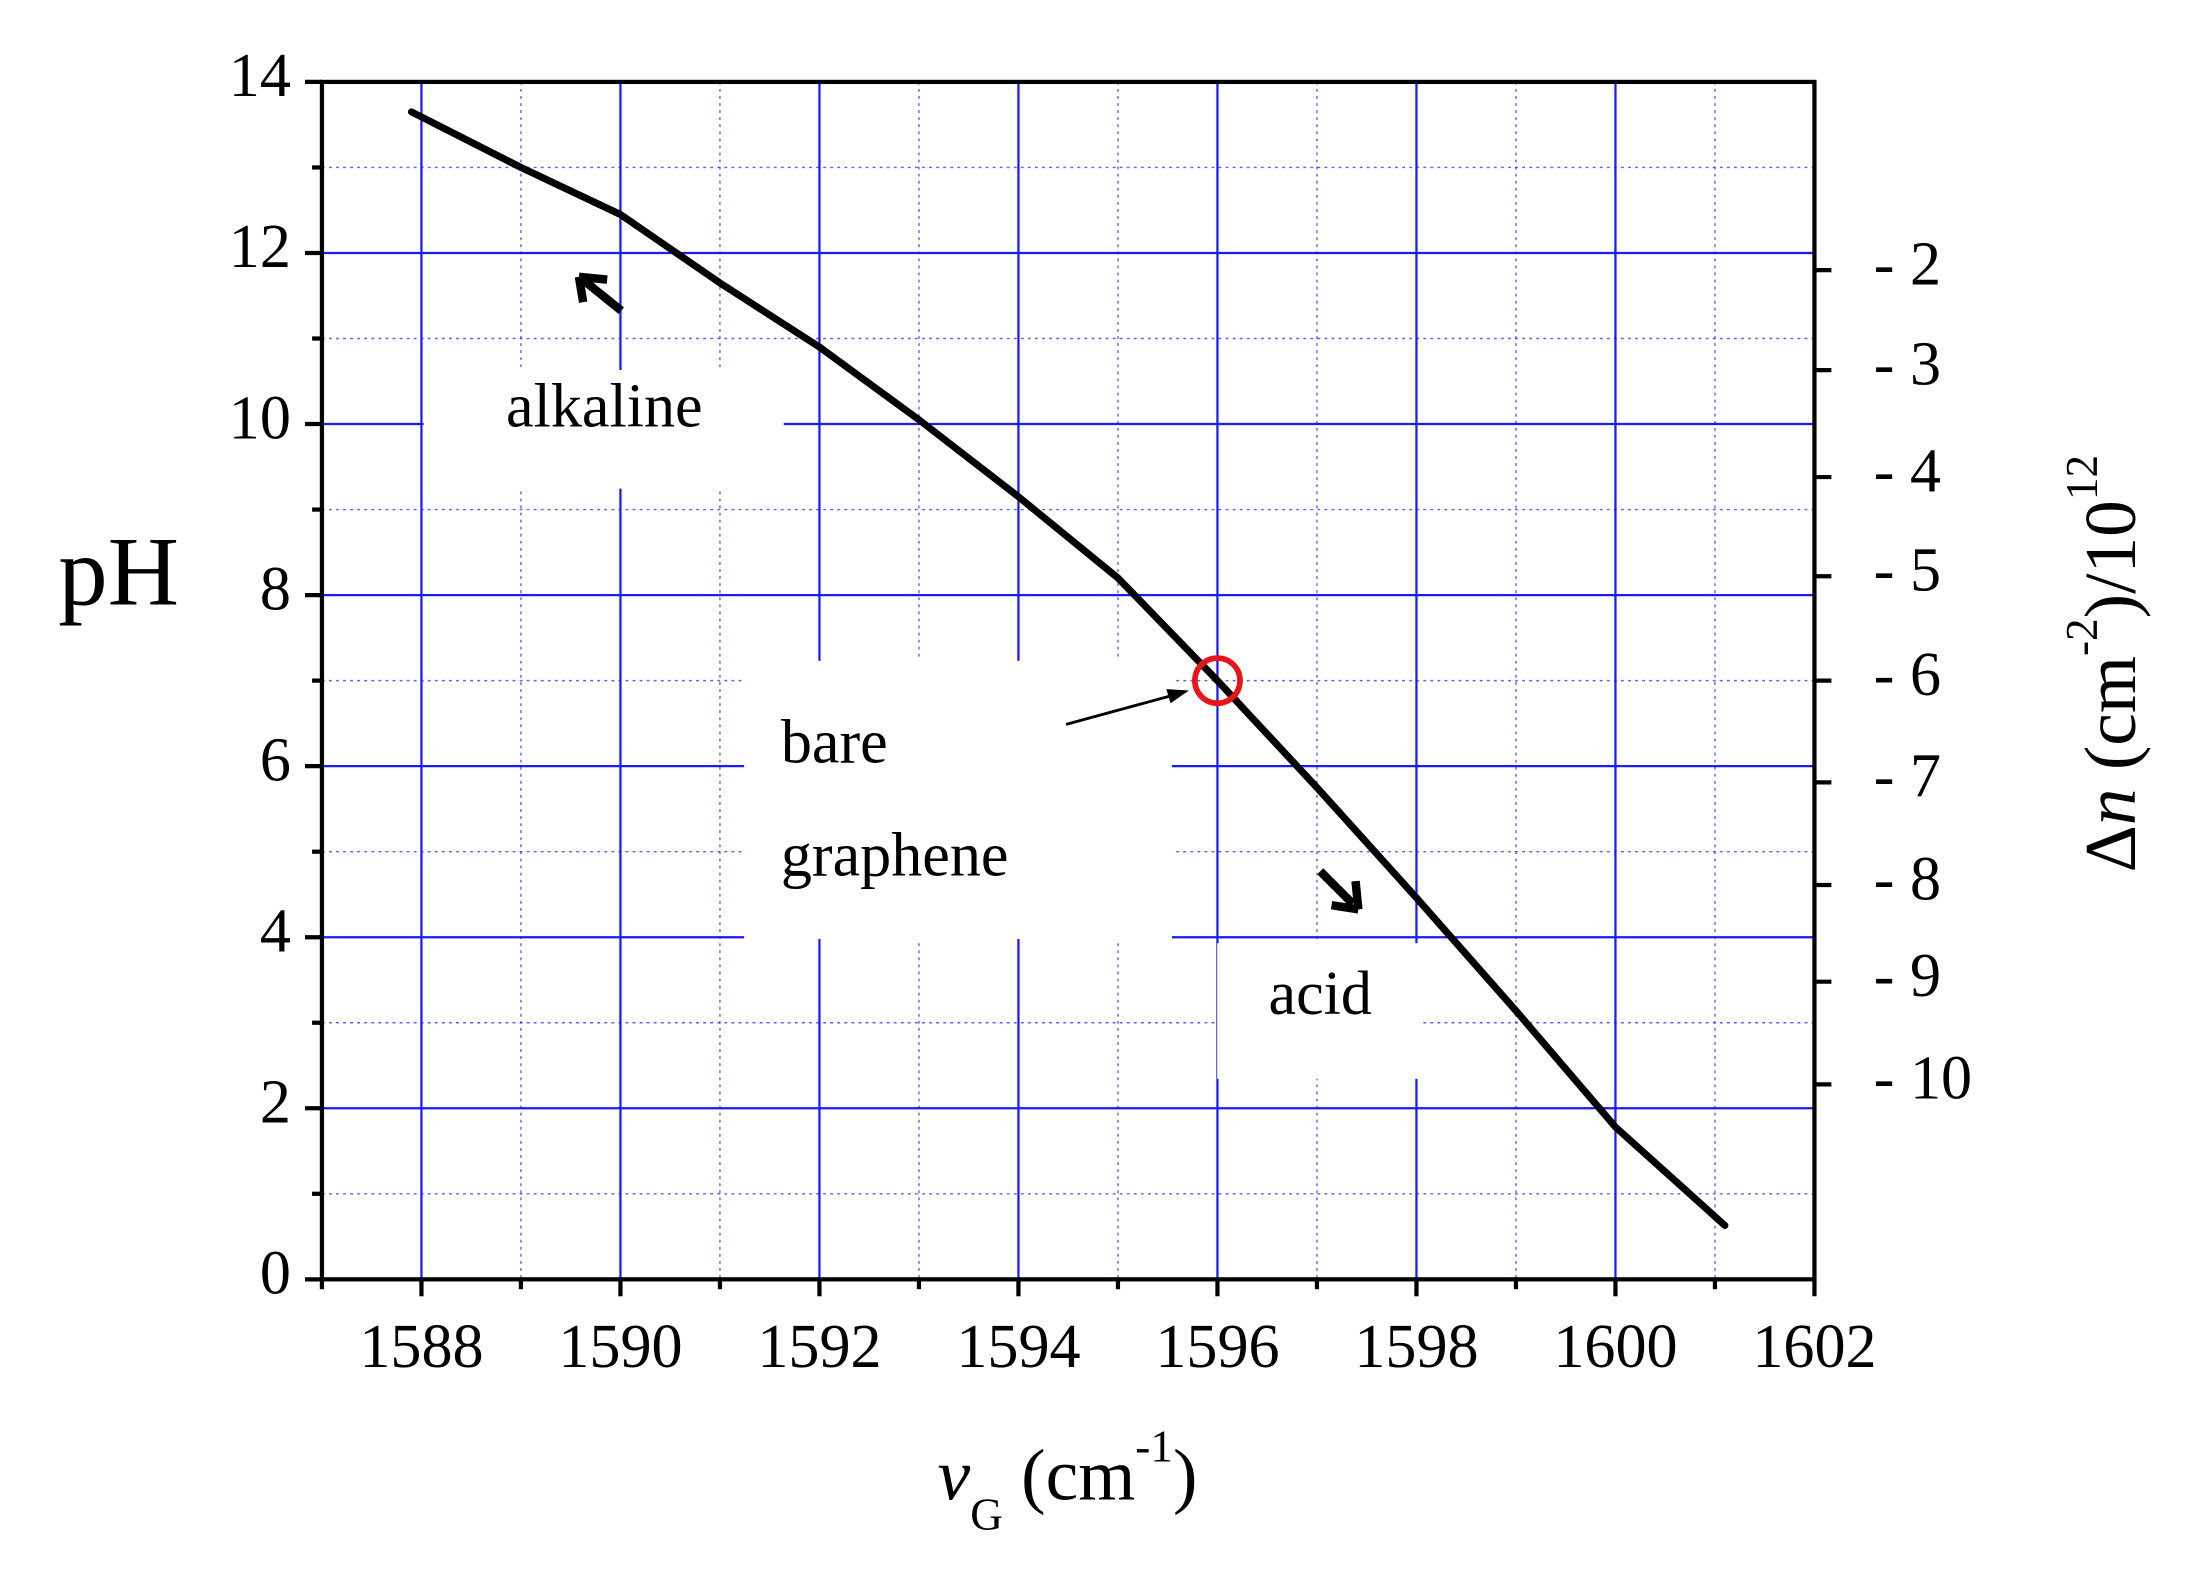 The image size is (2207, 1578). Describe the element at coordinates (421, 1347) in the screenshot. I see `x-tick-label: 1588` at that location.